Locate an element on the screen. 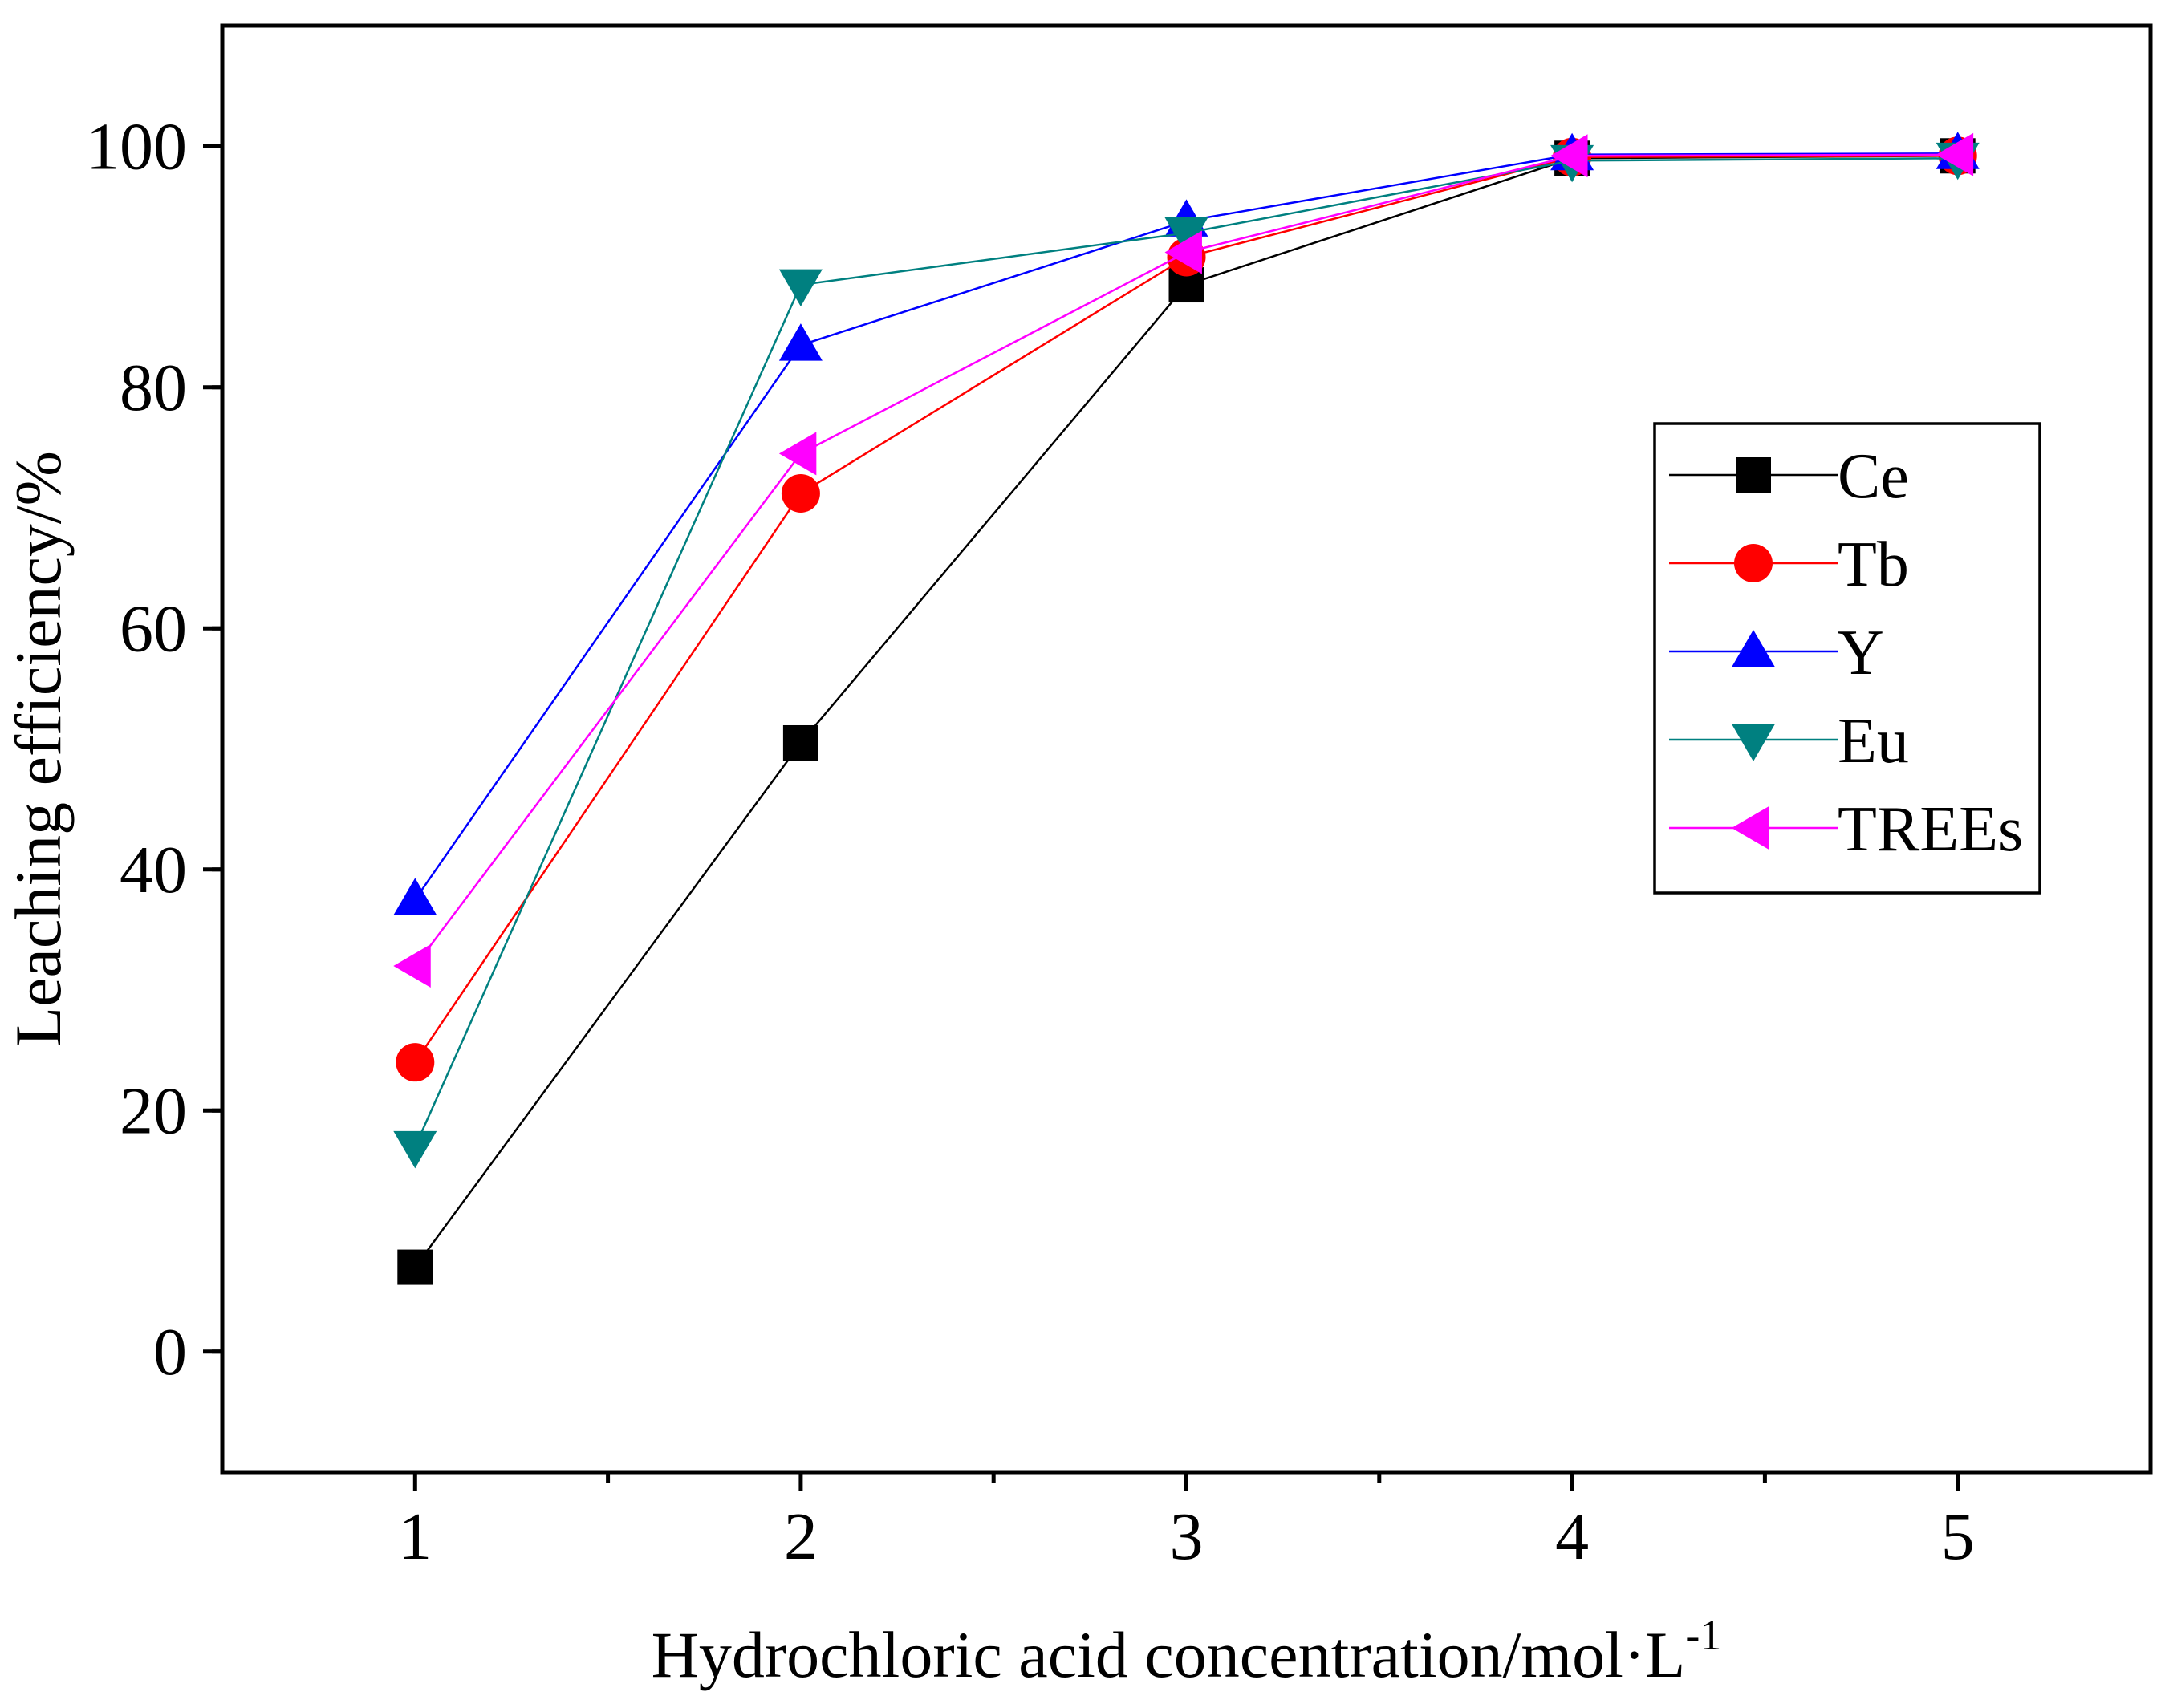 This screenshot has height=1708, width=2165. x-tick-label: 4 is located at coordinates (1572, 1537).